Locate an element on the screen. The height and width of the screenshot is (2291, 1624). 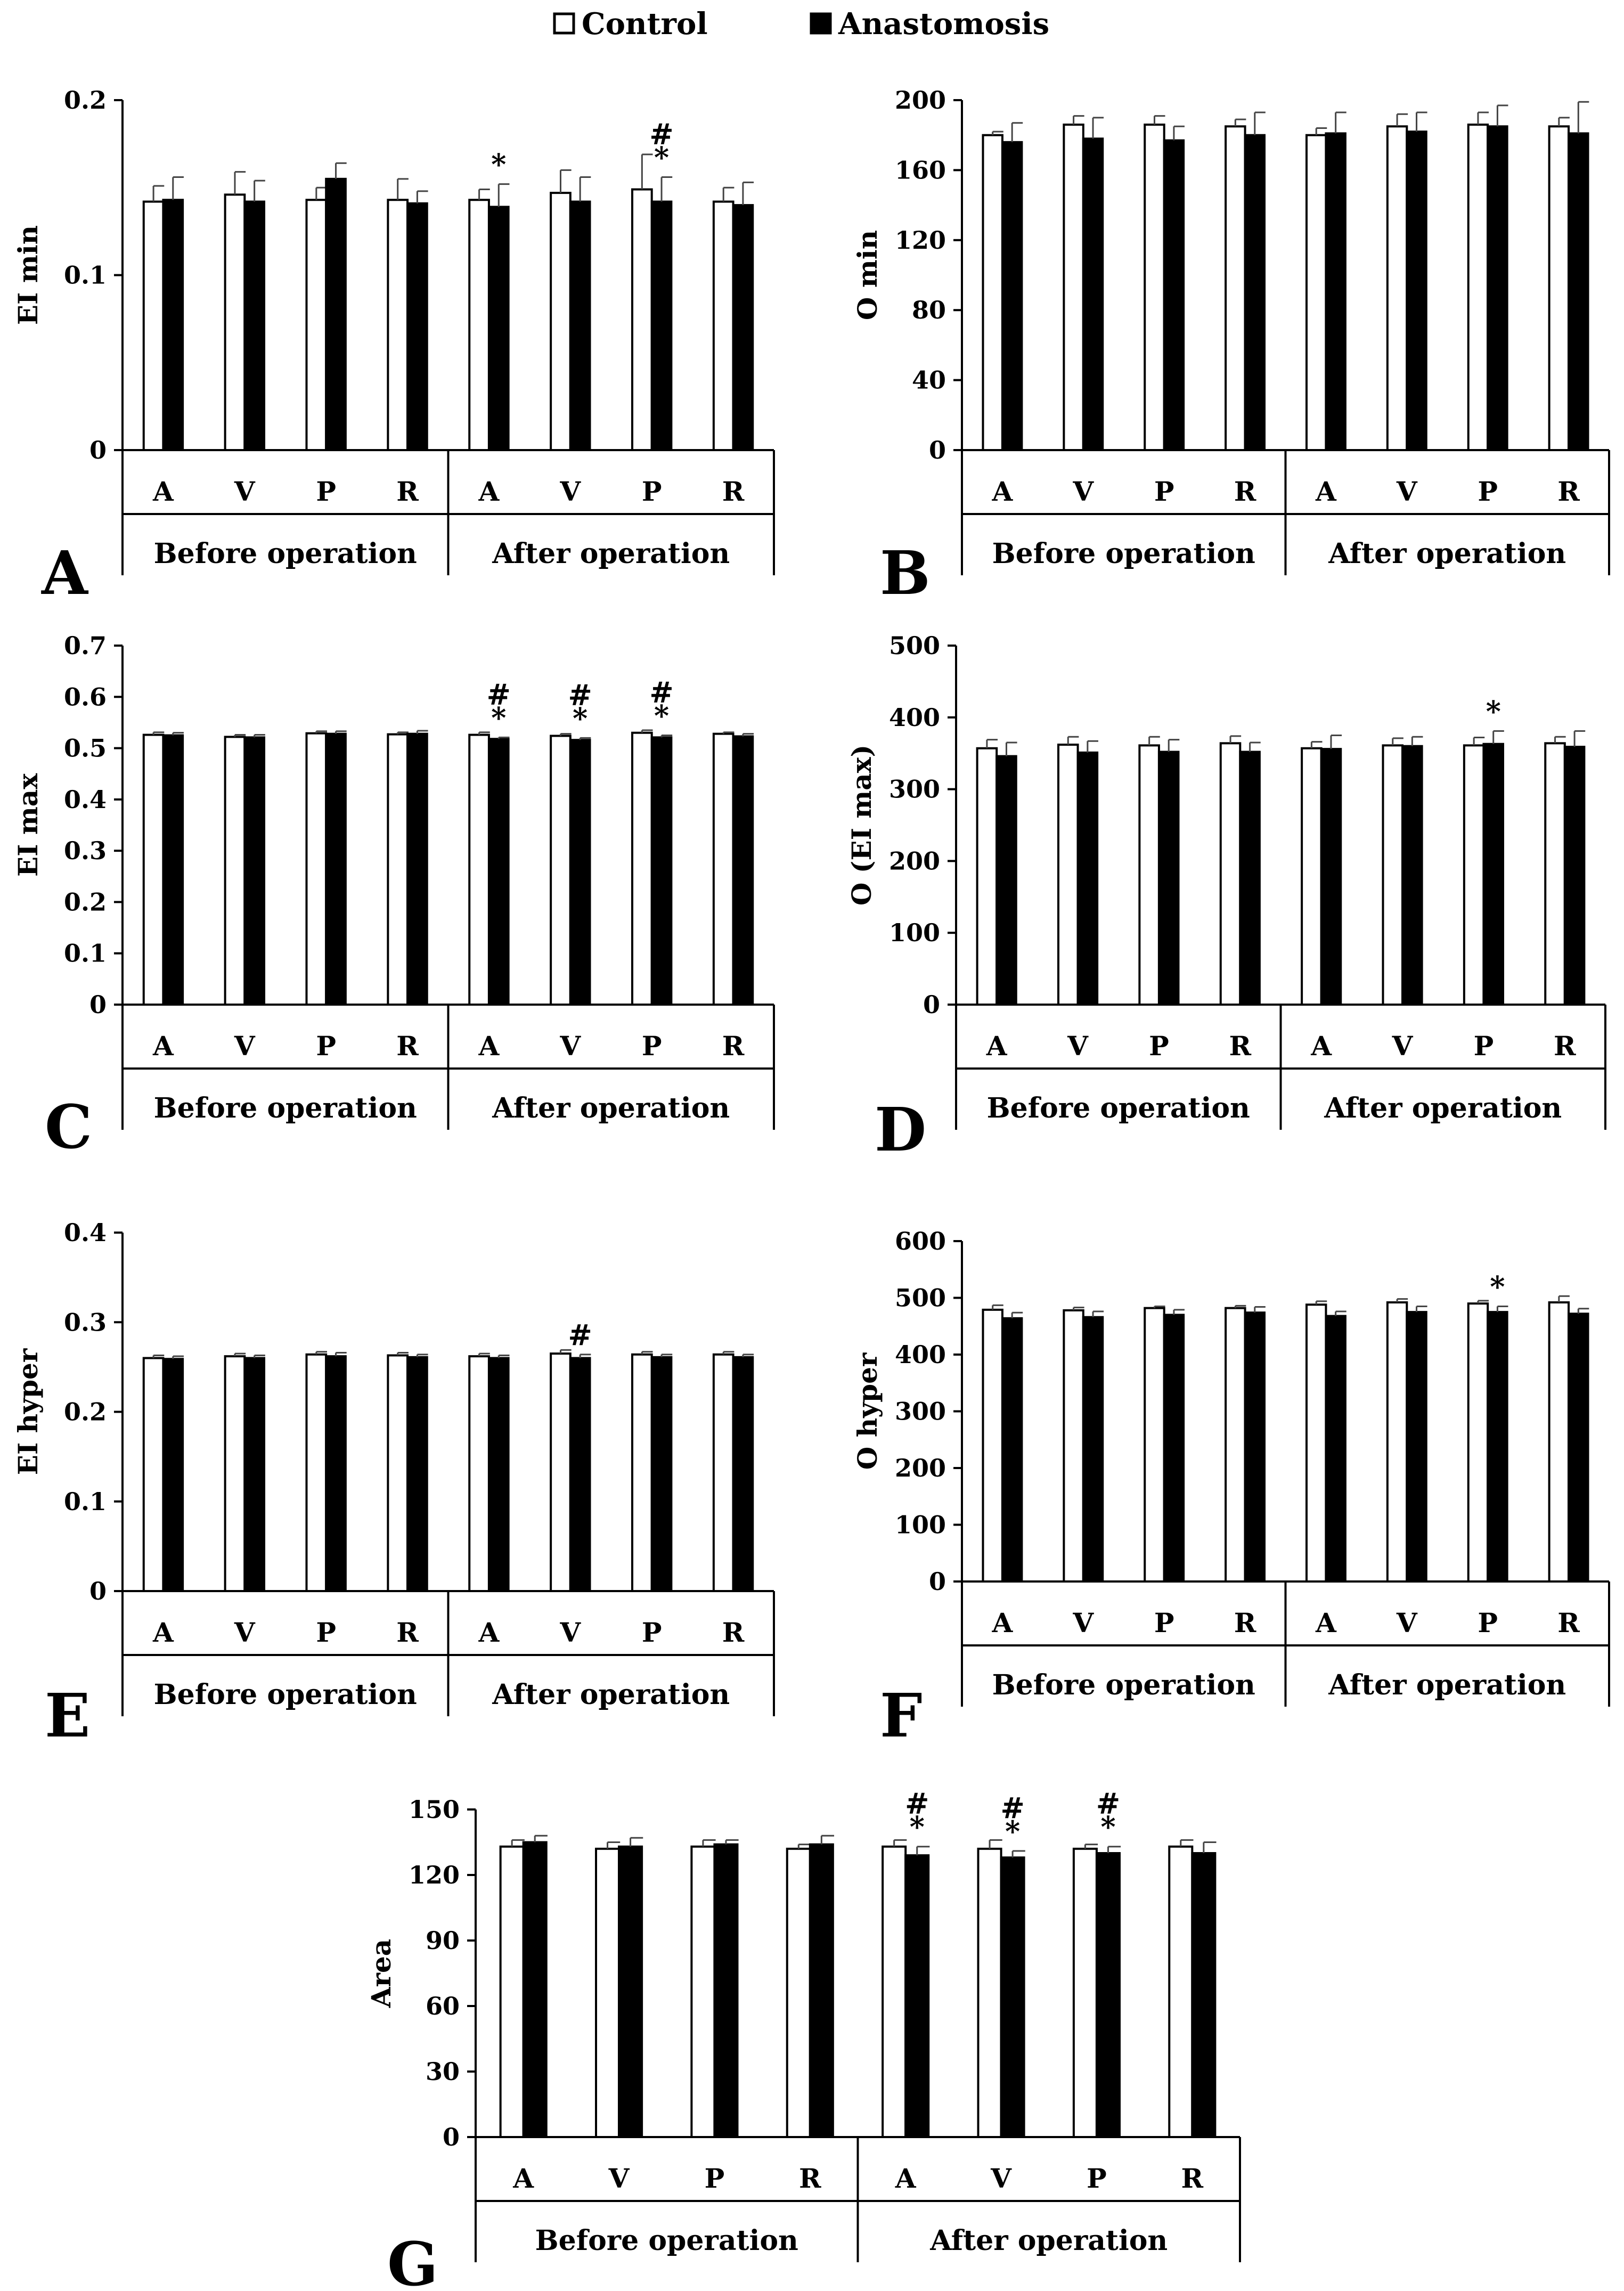
y-tick-label: 160 is located at coordinates (920, 170).